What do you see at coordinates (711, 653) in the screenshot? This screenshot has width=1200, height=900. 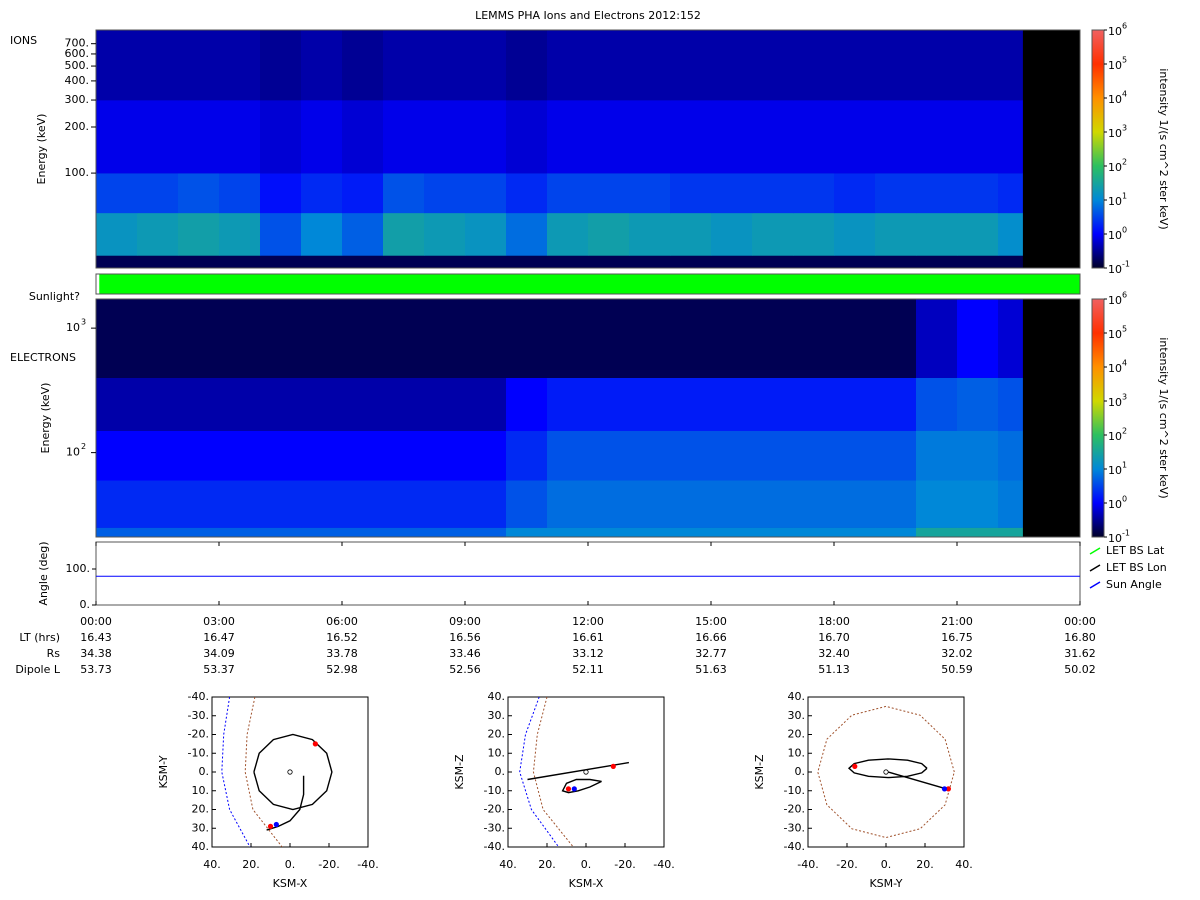 I see `ephemeris-value: 32.77` at bounding box center [711, 653].